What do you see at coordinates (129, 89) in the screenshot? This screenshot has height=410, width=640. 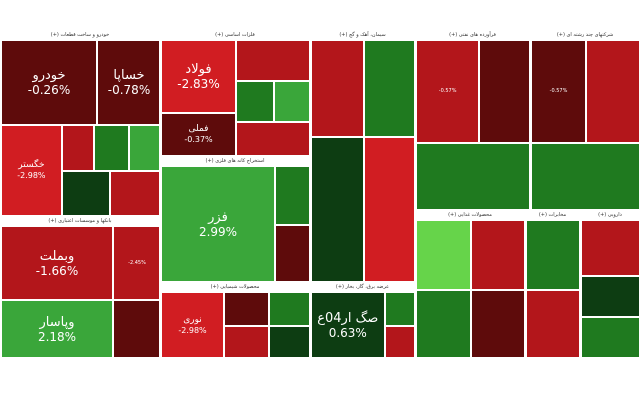 I see `stock-change: -0.78%` at bounding box center [129, 89].